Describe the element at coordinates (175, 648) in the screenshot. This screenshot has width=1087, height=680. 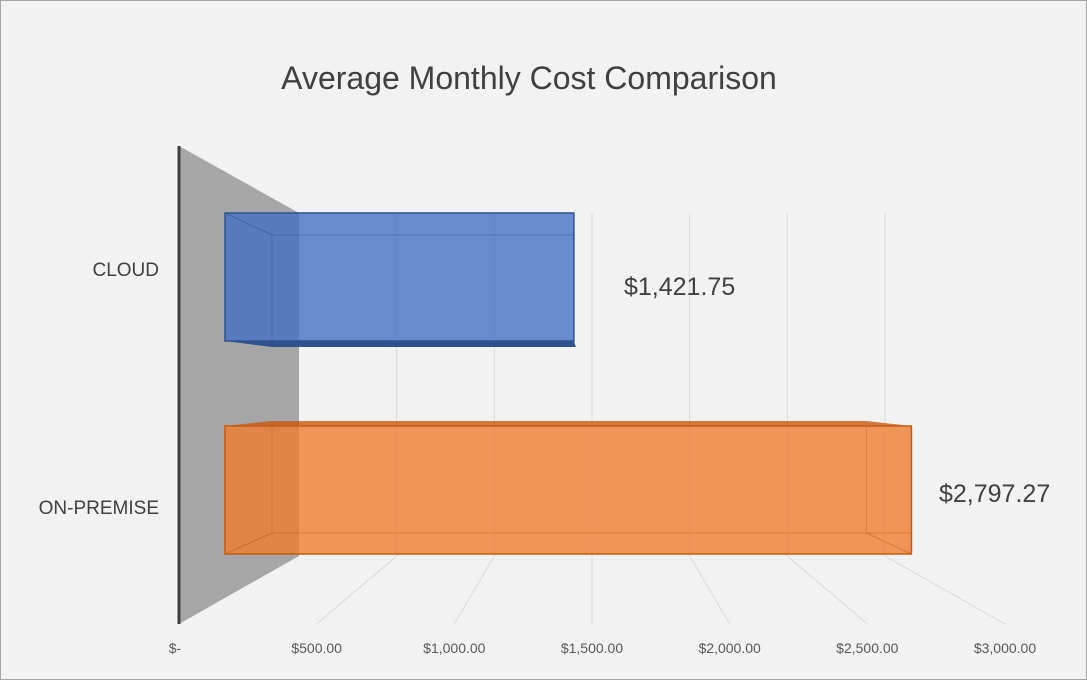
I see `x-tick-label: $-` at that location.